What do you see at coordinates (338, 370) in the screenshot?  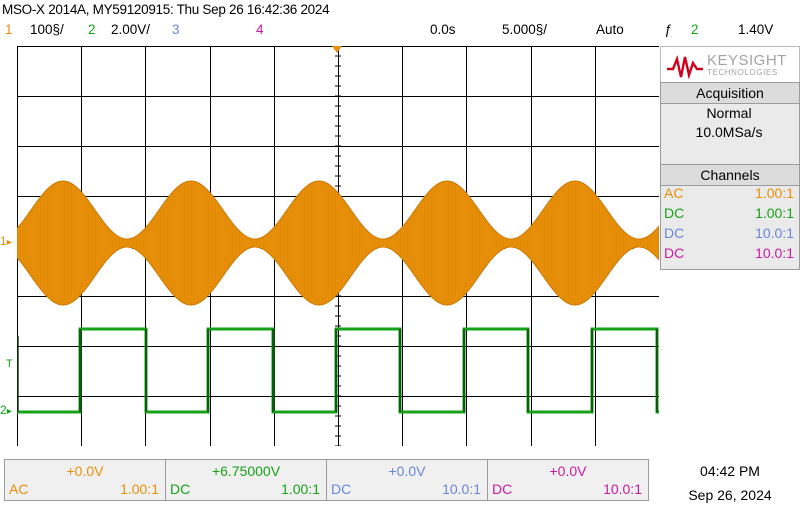 I see `ch2-waveform` at bounding box center [338, 370].